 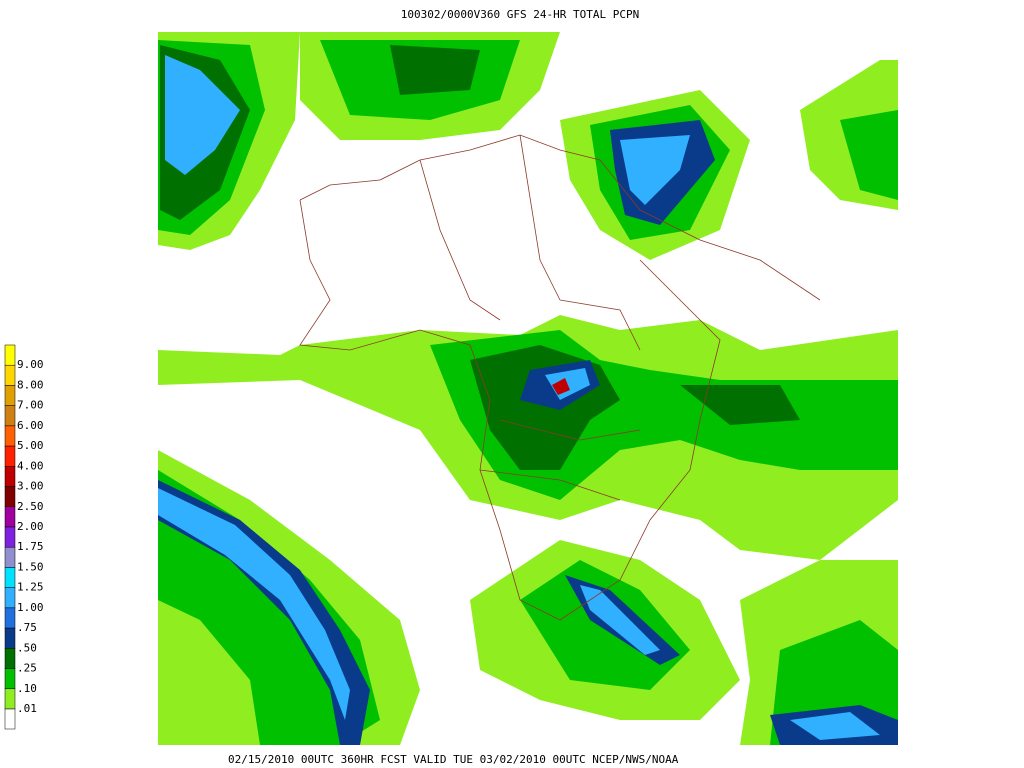 What do you see at coordinates (10, 719) in the screenshot?
I see `legend-bottom-box` at bounding box center [10, 719].